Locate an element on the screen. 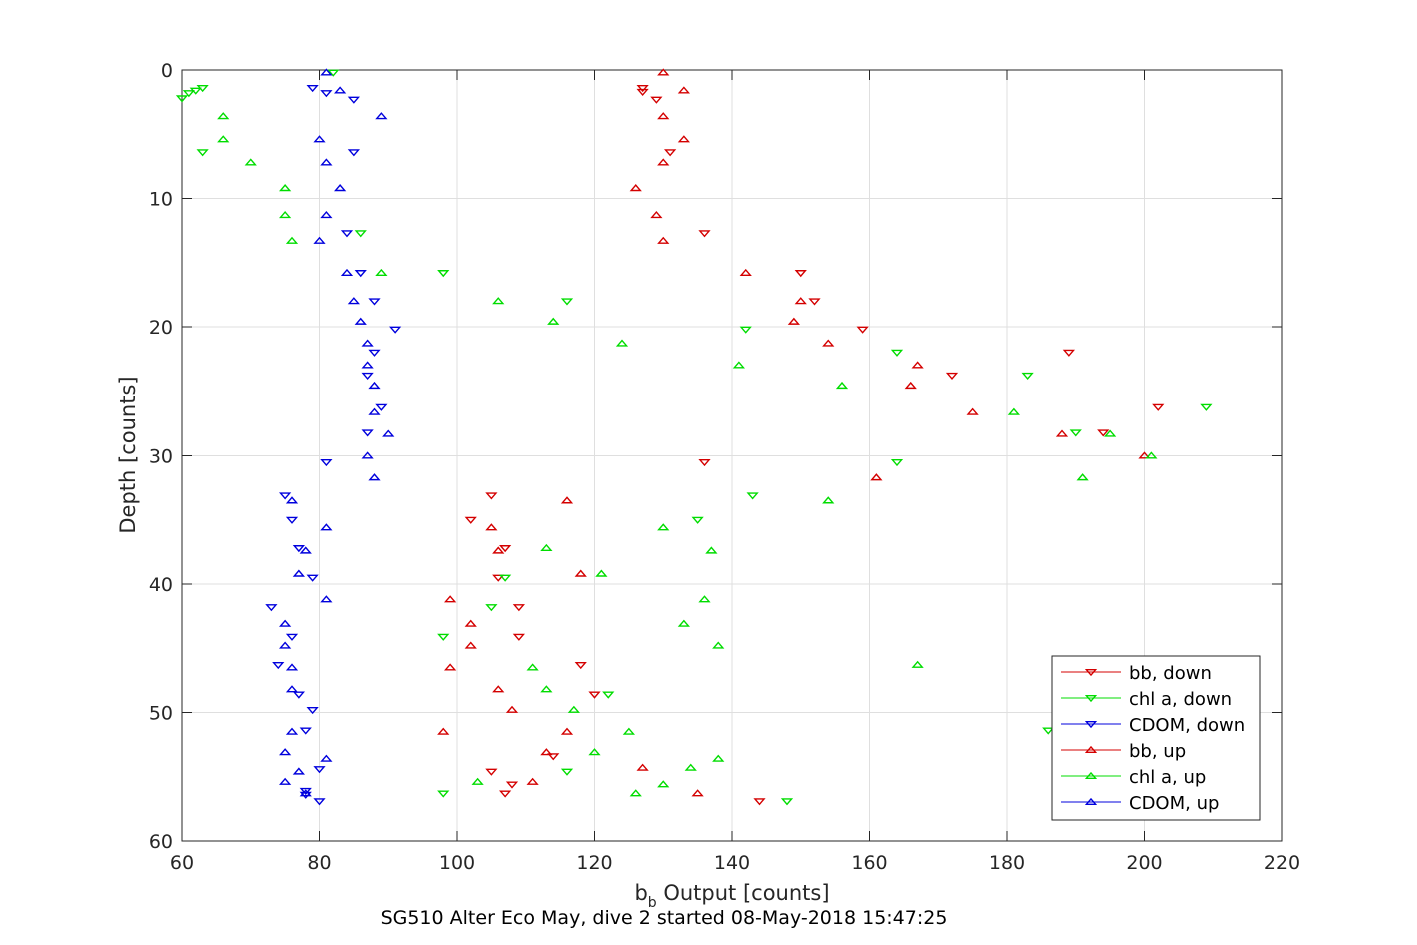  legend-marker-chl-a-down is located at coordinates (1091, 699).